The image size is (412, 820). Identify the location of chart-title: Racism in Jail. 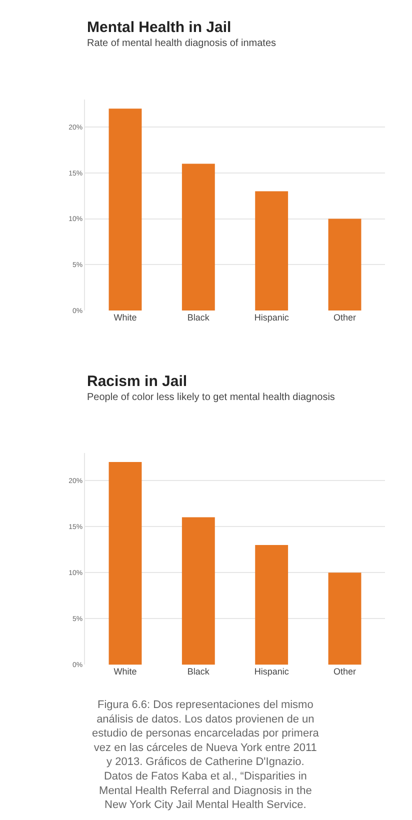
(137, 381).